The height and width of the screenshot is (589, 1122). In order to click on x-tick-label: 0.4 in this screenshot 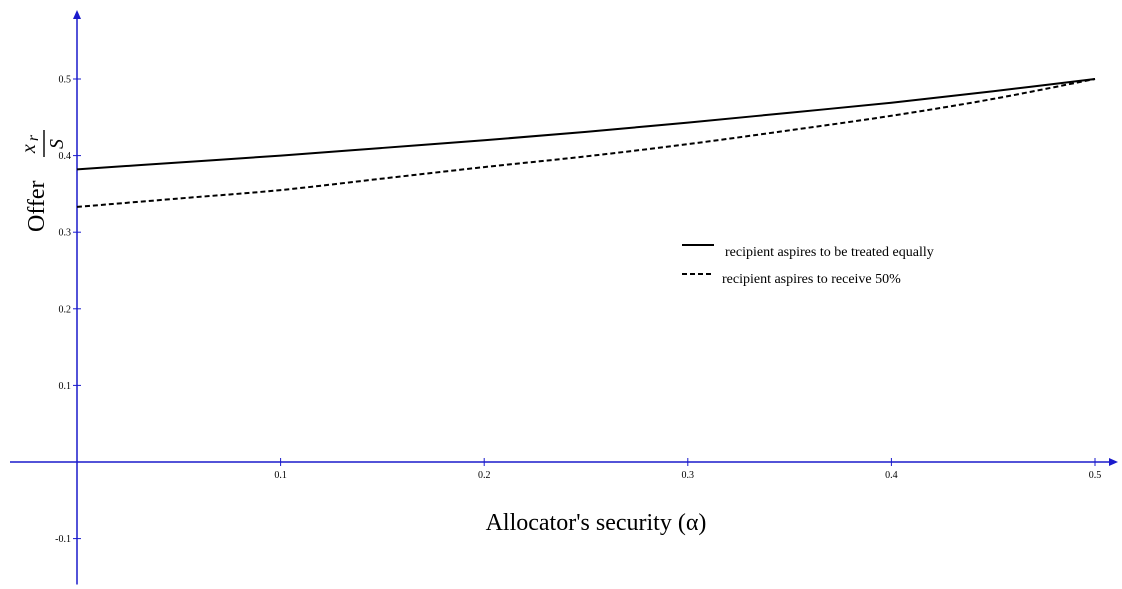, I will do `click(891, 475)`.